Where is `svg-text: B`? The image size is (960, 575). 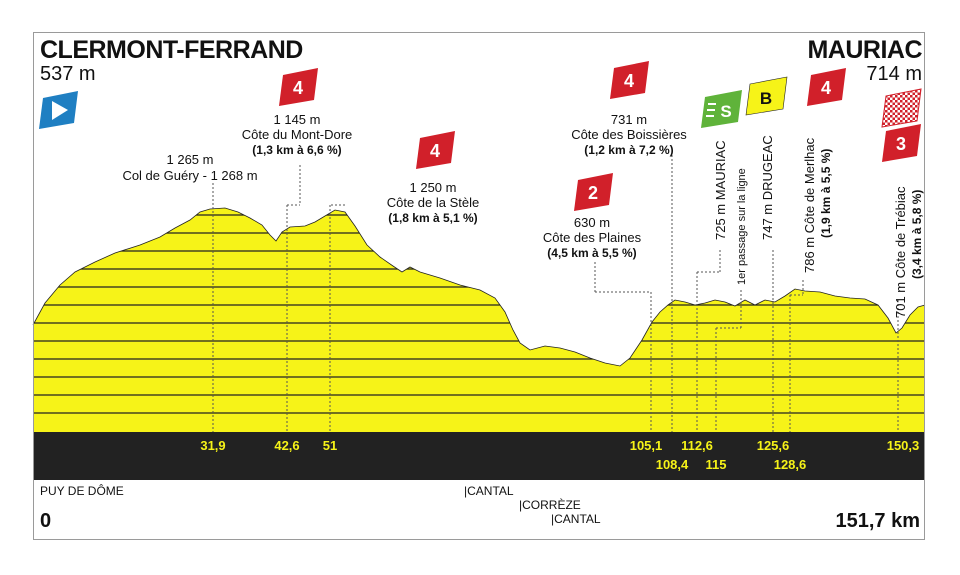 svg-text: B is located at coordinates (766, 98).